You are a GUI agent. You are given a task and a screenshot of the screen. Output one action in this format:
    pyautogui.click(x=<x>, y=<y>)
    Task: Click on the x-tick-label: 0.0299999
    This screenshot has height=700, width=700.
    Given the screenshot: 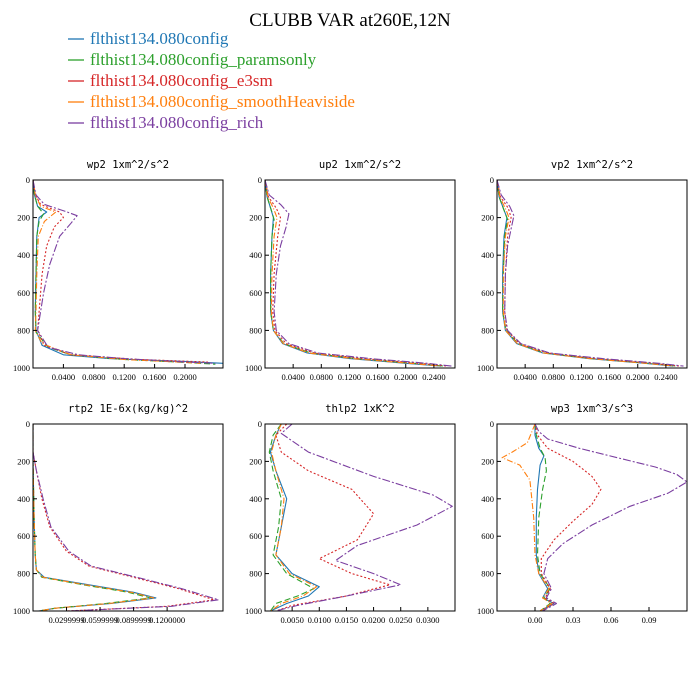 What is the action you would take?
    pyautogui.click(x=66, y=620)
    